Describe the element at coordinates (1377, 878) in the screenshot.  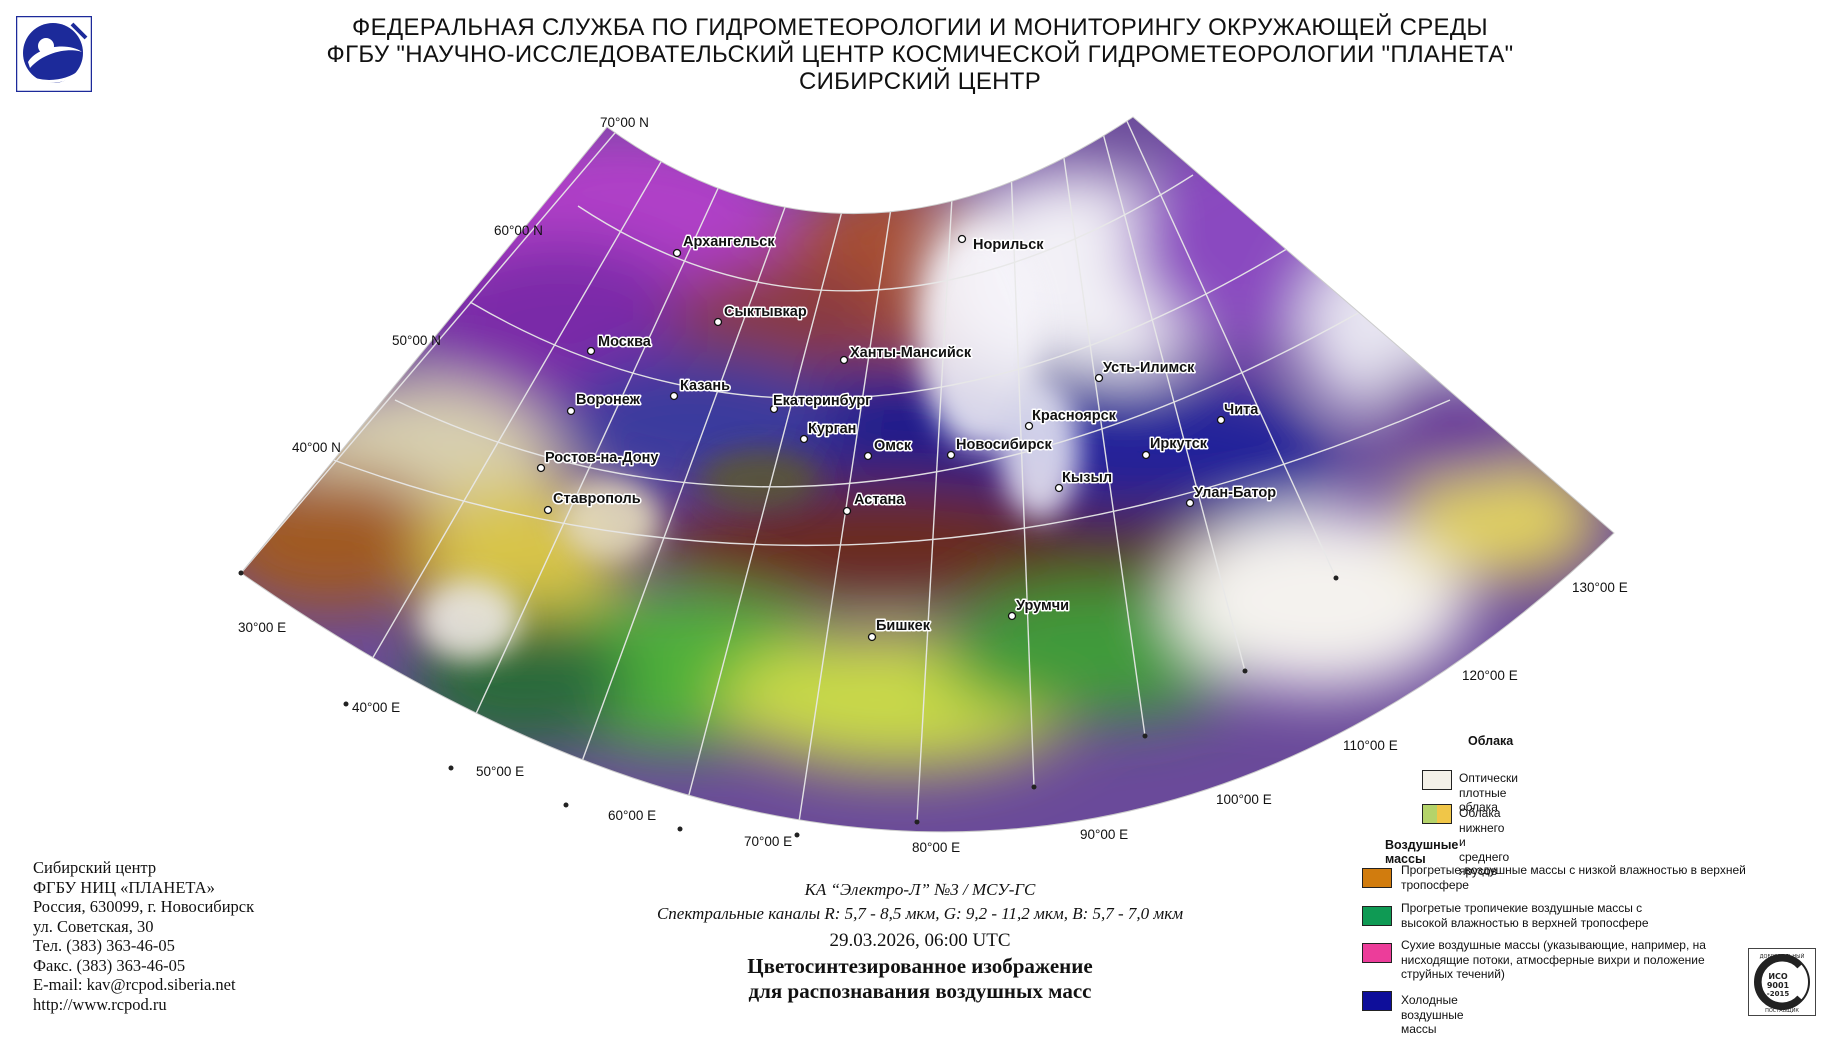
I see `legend-swatch-warm-dry` at that location.